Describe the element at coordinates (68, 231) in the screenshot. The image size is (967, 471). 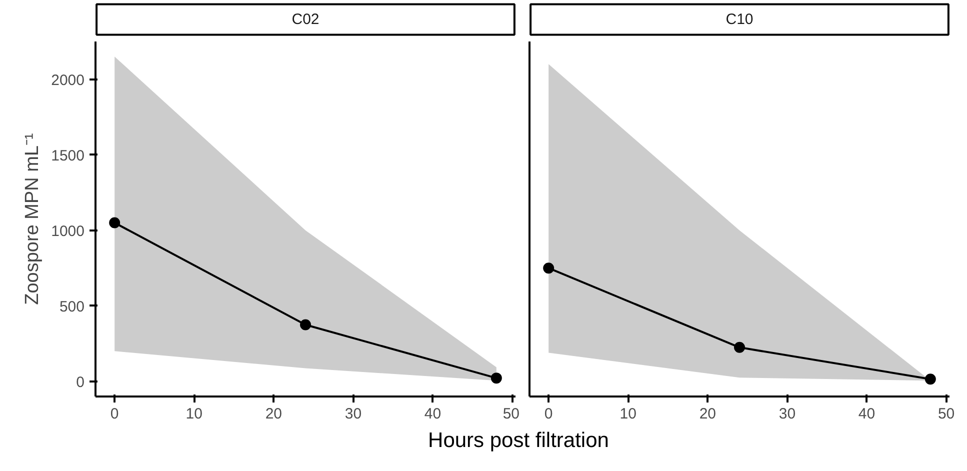
I see `y-tick-label: 1000` at that location.